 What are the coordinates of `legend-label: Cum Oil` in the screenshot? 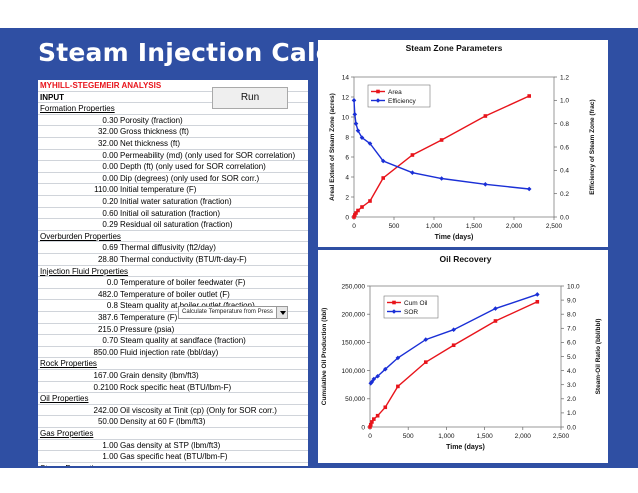 It's located at (416, 303).